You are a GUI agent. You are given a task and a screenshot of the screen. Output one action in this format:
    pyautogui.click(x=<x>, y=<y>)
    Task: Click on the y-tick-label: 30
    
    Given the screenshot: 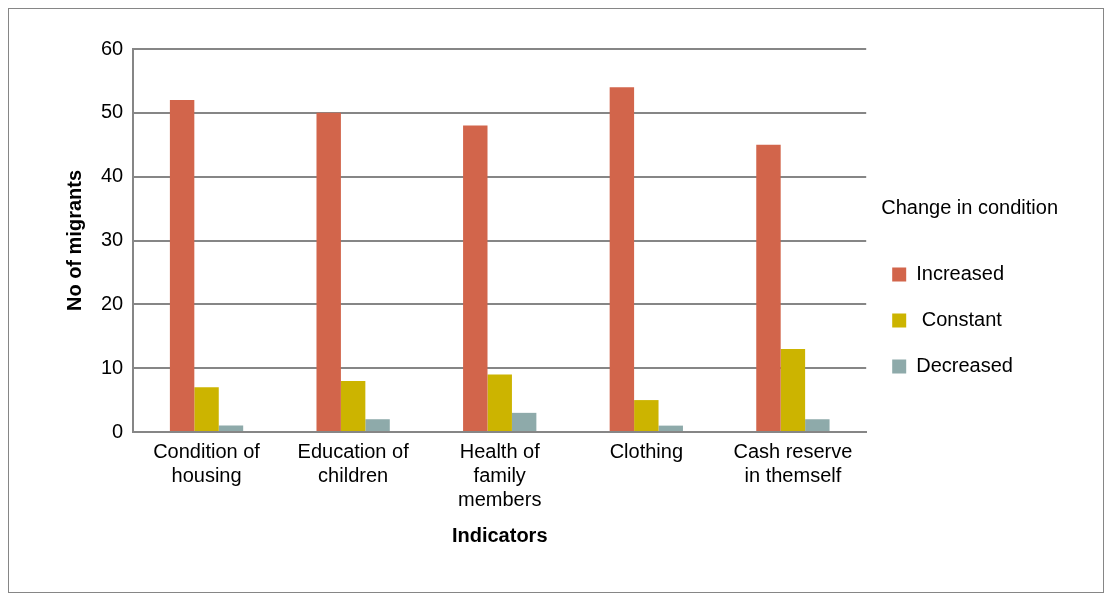 What is the action you would take?
    pyautogui.click(x=112, y=239)
    